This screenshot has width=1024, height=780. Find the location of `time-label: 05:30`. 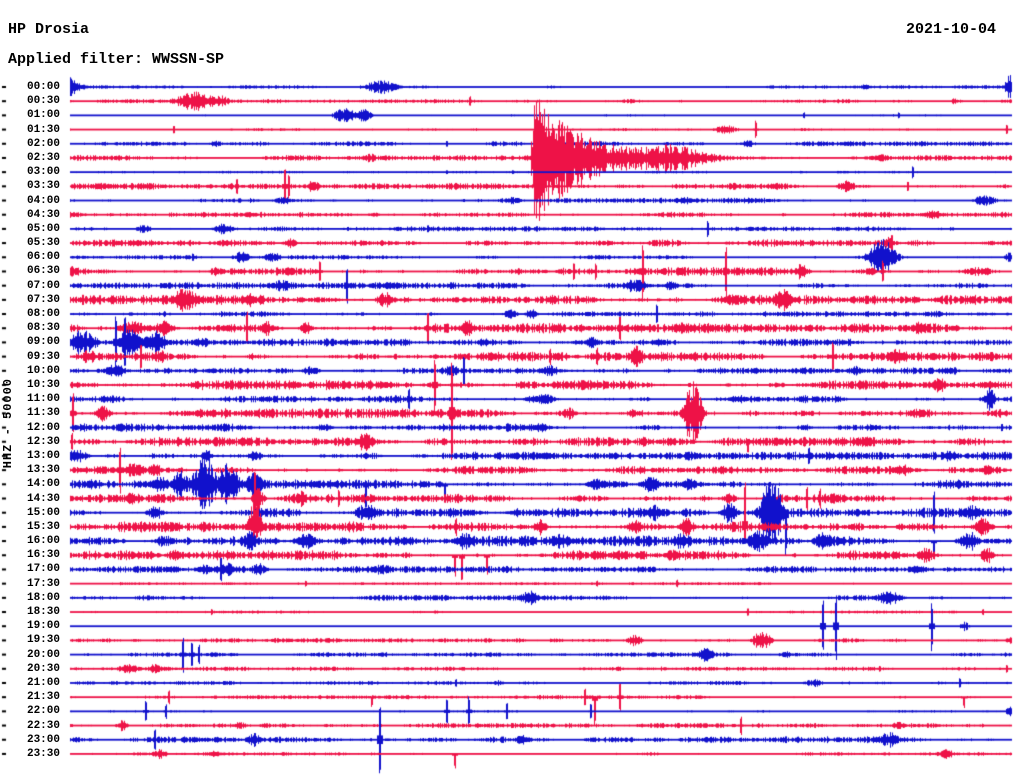

time-label: 05:30 is located at coordinates (43, 243).